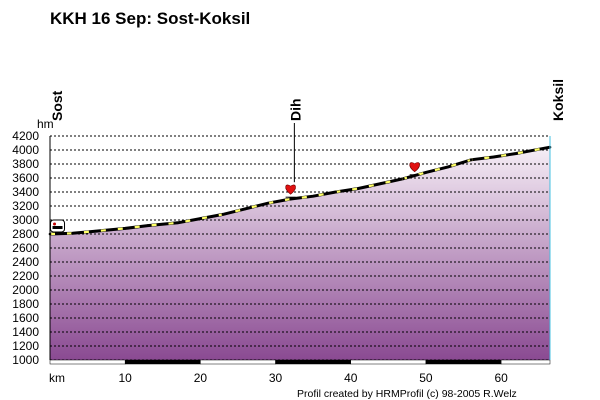 The image size is (600, 400). I want to click on hotel-icon, so click(58, 226).